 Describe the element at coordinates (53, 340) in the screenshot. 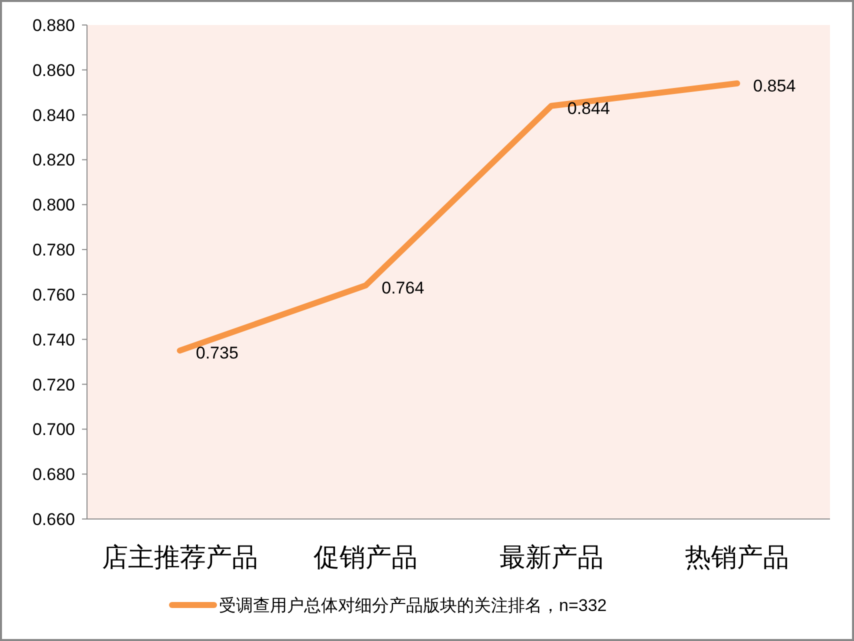

I see `y-tick-label: 0.740` at that location.